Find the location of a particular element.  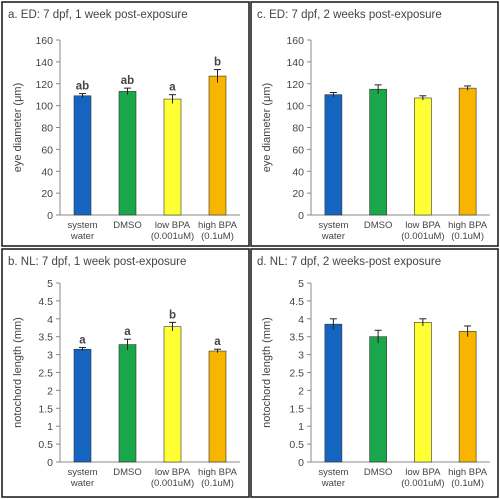

chart-title: d. NL: 7 dpf, 2 weeks-post exposure is located at coordinates (349, 262).